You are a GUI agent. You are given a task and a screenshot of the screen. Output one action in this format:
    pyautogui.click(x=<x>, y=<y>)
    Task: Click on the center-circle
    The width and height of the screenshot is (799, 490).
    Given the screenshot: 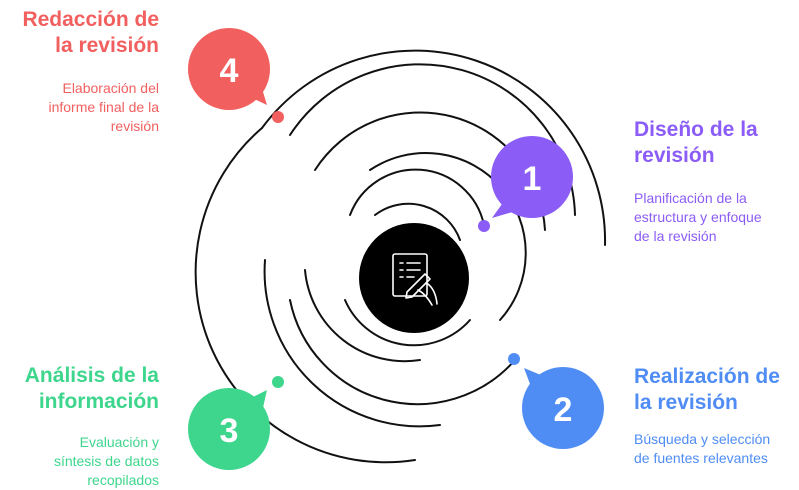 What is the action you would take?
    pyautogui.click(x=414, y=278)
    